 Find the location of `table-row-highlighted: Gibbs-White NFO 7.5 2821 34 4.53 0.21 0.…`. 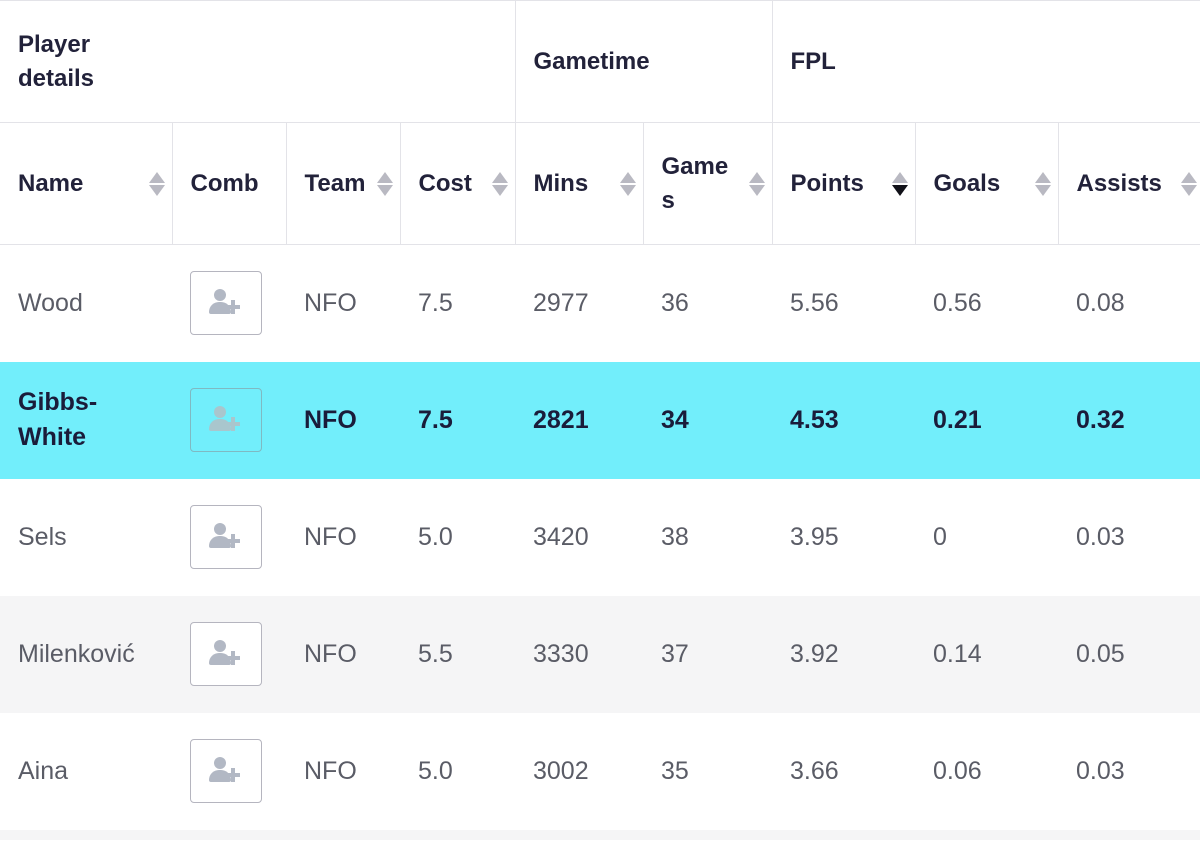

table-row-highlighted: Gibbs-White NFO 7.5 2821 34 4.53 0.21 0.… is located at coordinates (600, 420).